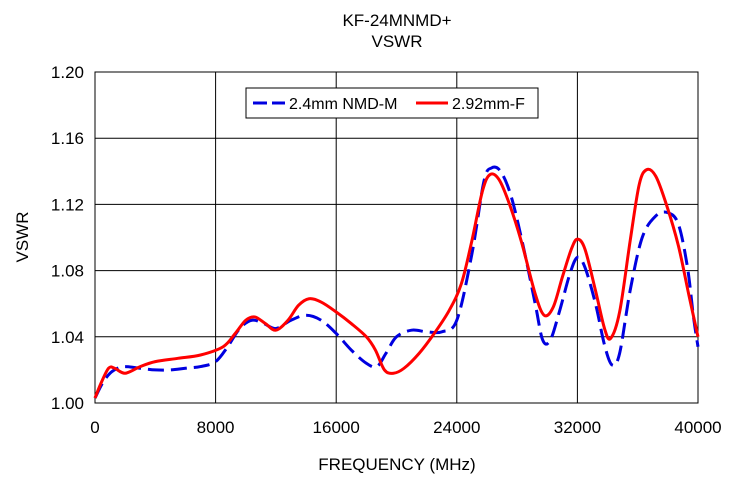 The height and width of the screenshot is (477, 743). Describe the element at coordinates (456, 427) in the screenshot. I see `x-tick-label: 24000` at that location.